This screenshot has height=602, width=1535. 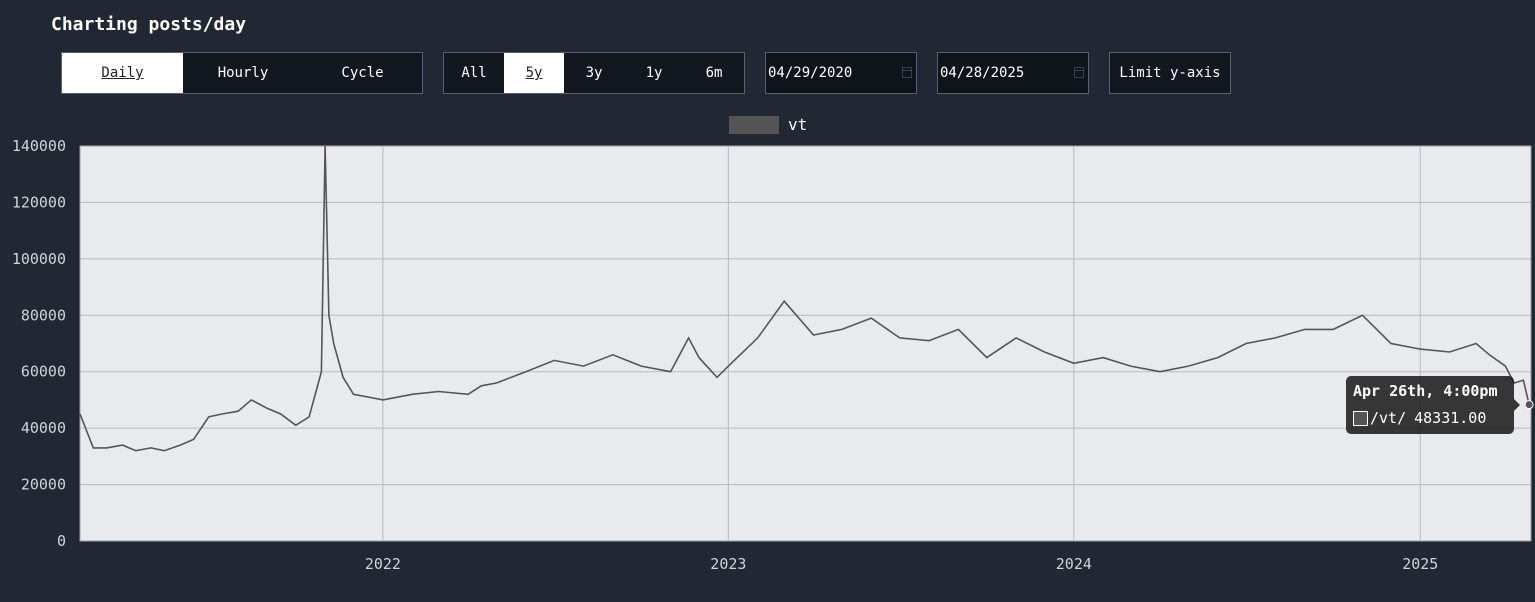 I want to click on legend-label: vt, so click(x=797, y=124).